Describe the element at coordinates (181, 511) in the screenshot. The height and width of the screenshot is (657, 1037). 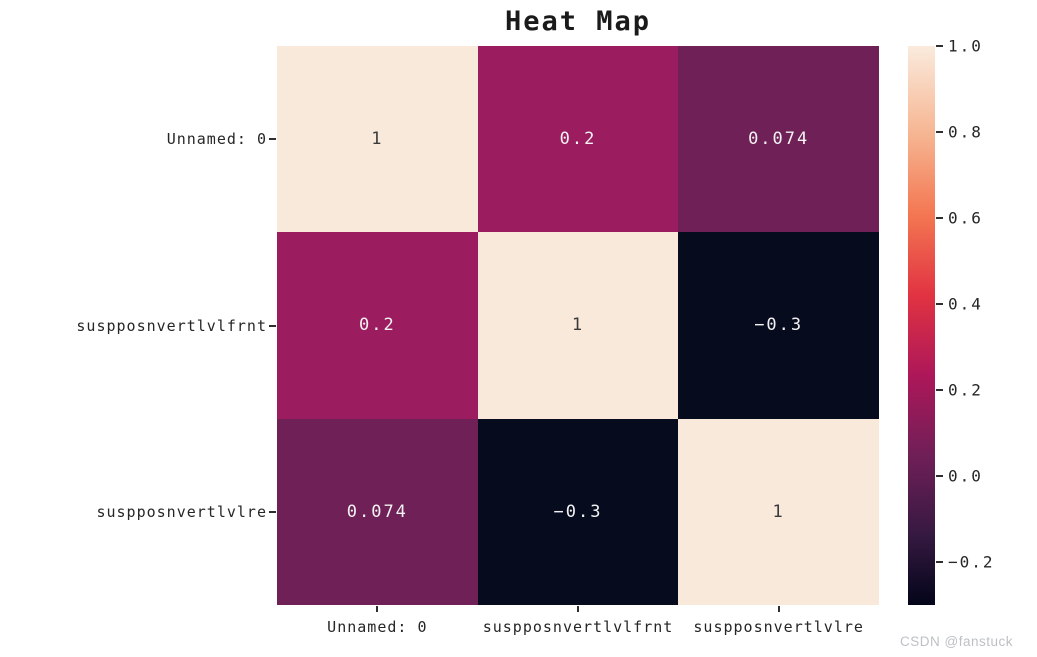
I see `y-axis-label-2: suspposnvertlvlre` at that location.